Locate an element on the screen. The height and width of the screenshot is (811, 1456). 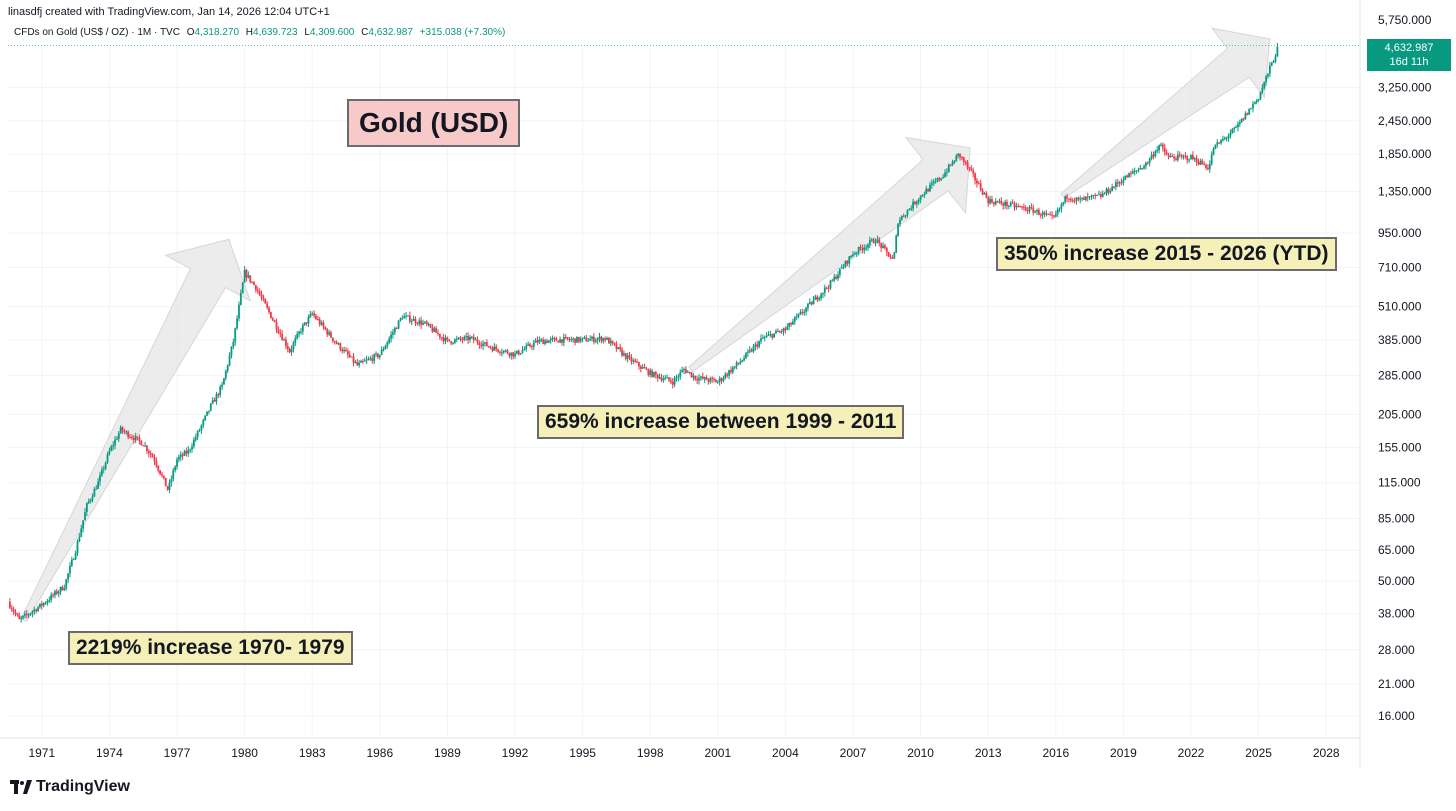
symbol-label: CFDs on Gold (US$ / OZ) · 1M · TVC is located at coordinates (97, 32).